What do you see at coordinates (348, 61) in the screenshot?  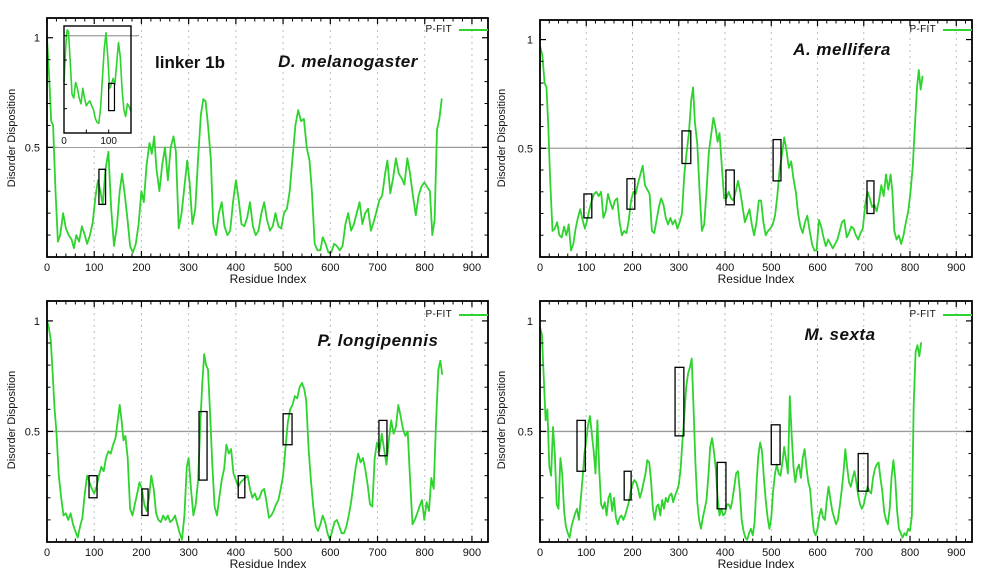 I see `panel-title-d-melanogaster: D. melanogaster` at bounding box center [348, 61].